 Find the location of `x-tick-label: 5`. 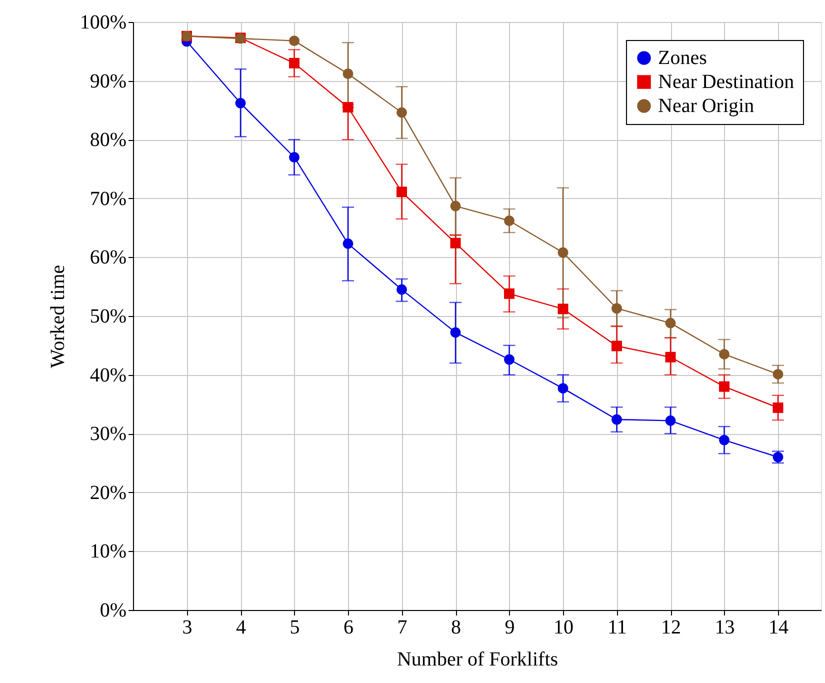

x-tick-label: 5 is located at coordinates (295, 627).